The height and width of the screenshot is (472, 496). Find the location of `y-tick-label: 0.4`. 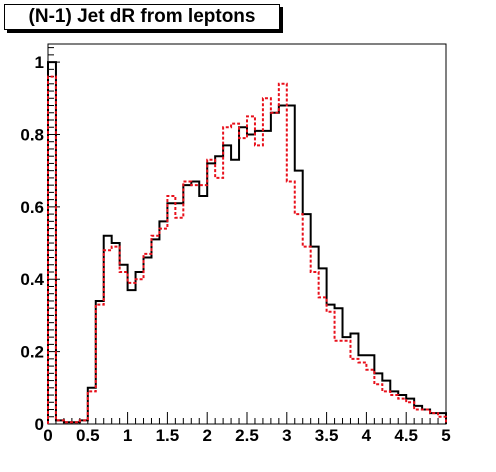

y-tick-label: 0.4 is located at coordinates (32, 279).